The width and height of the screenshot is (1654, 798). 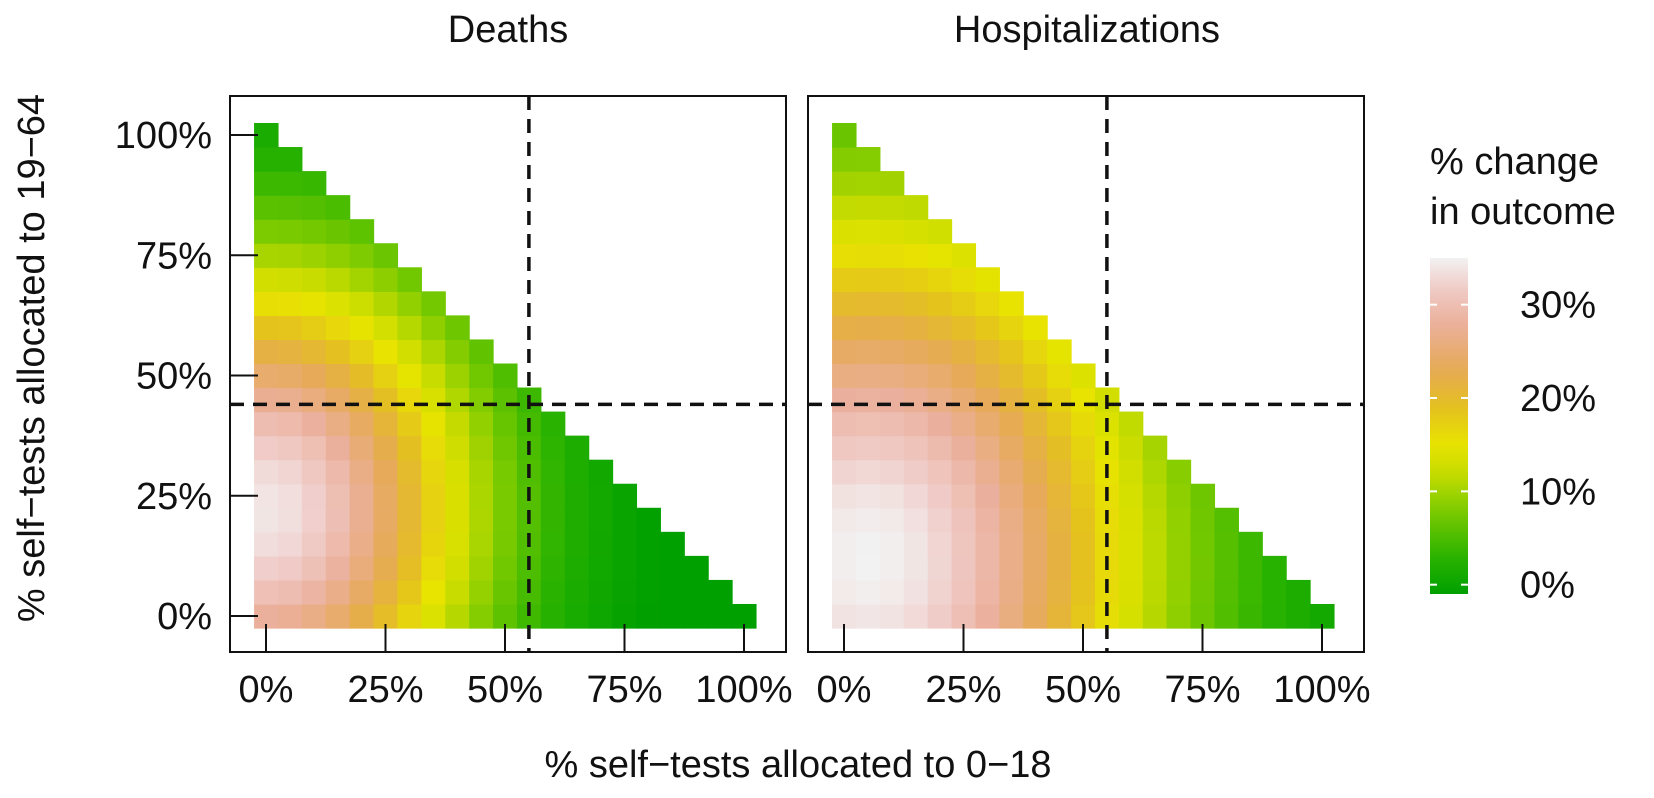 I want to click on x-tick-label: 0%, so click(x=844, y=690).